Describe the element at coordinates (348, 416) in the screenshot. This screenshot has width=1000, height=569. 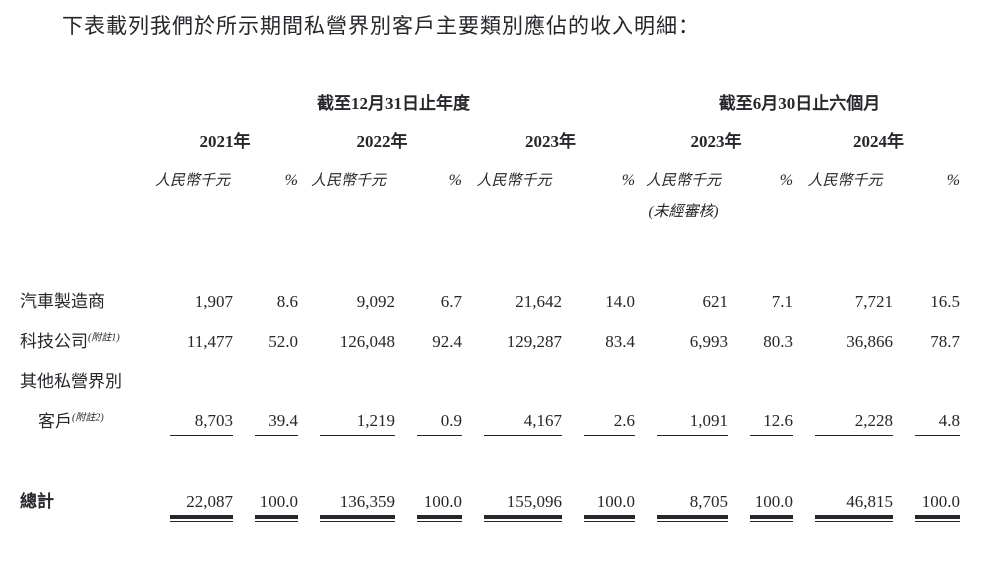
I see `value-cell: 1,219` at that location.